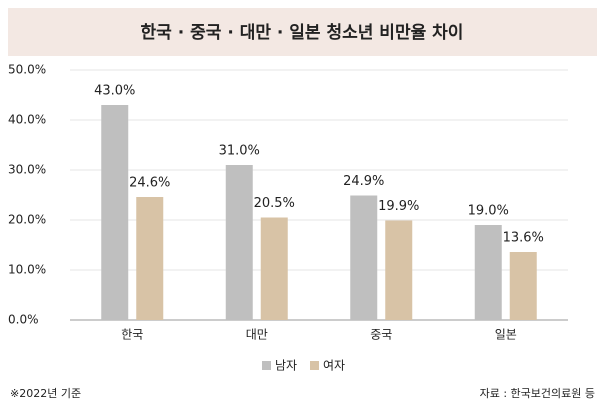  I want to click on value-label: 19.0%, so click(488, 211).